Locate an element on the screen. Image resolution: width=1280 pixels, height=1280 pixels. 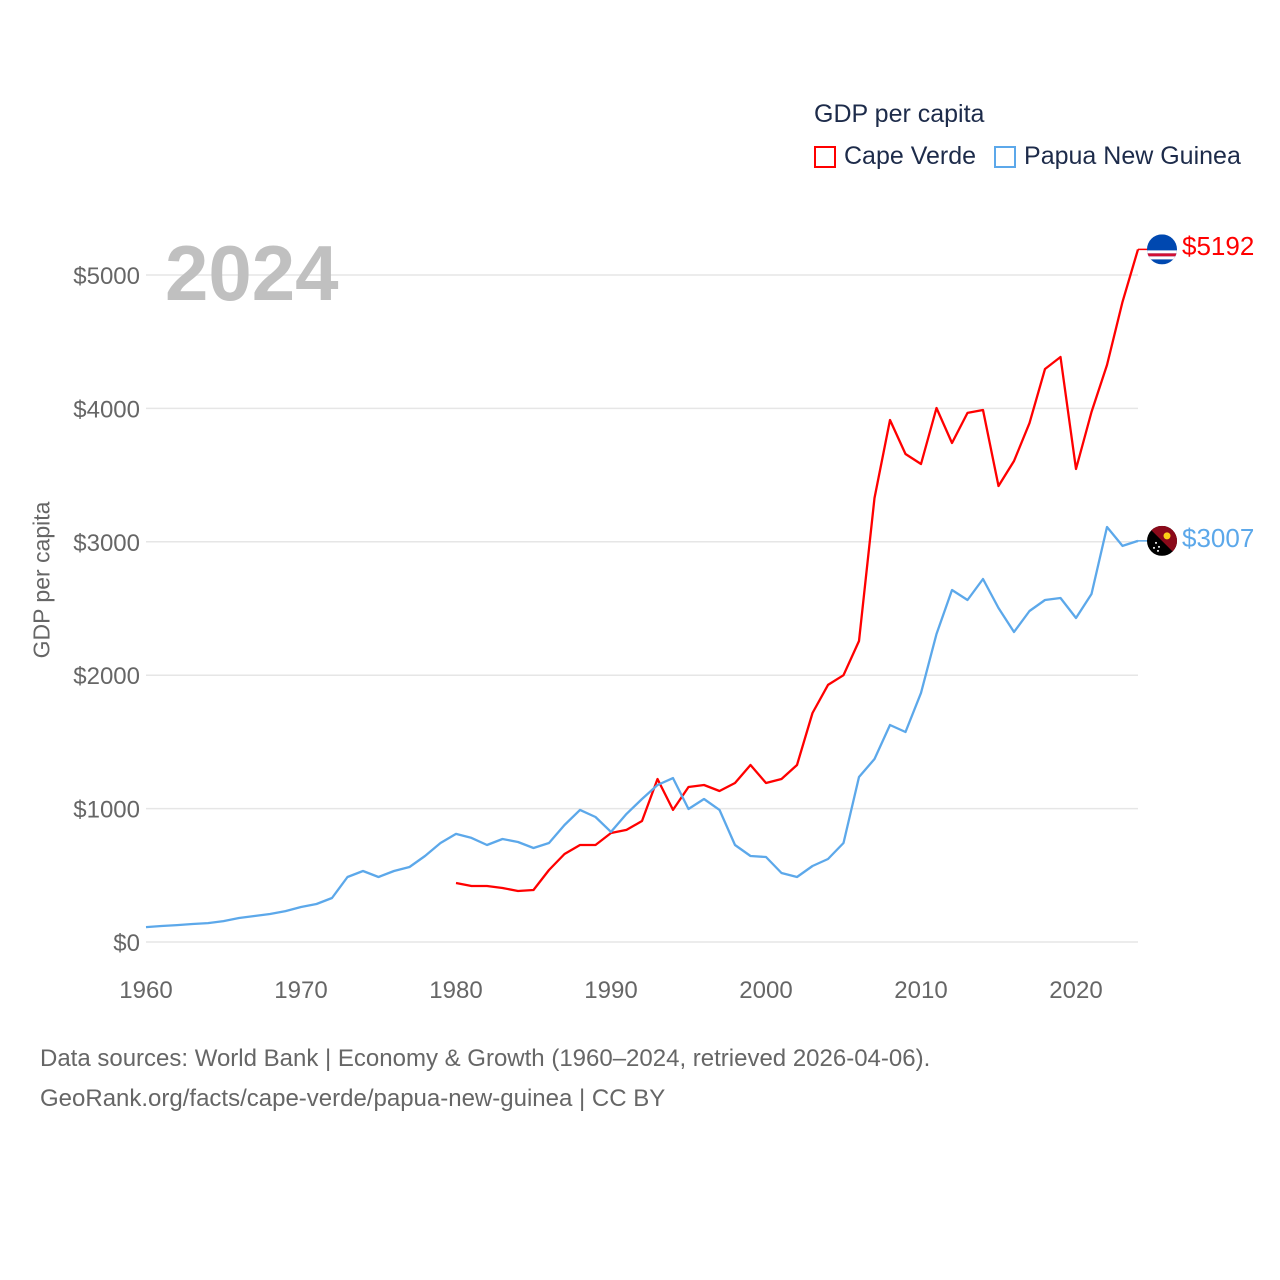
x-tick-label: 2020 is located at coordinates (1075, 990).